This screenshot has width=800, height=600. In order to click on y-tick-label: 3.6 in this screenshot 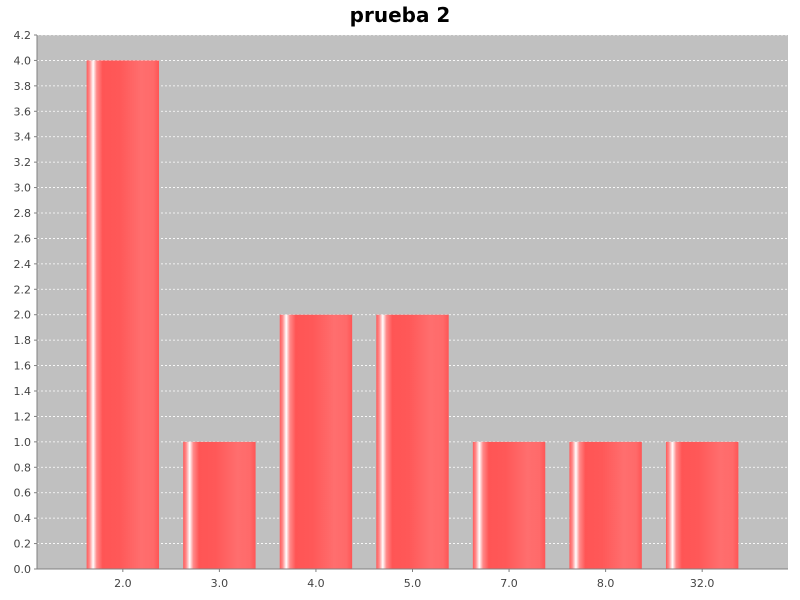, I will do `click(23, 111)`.